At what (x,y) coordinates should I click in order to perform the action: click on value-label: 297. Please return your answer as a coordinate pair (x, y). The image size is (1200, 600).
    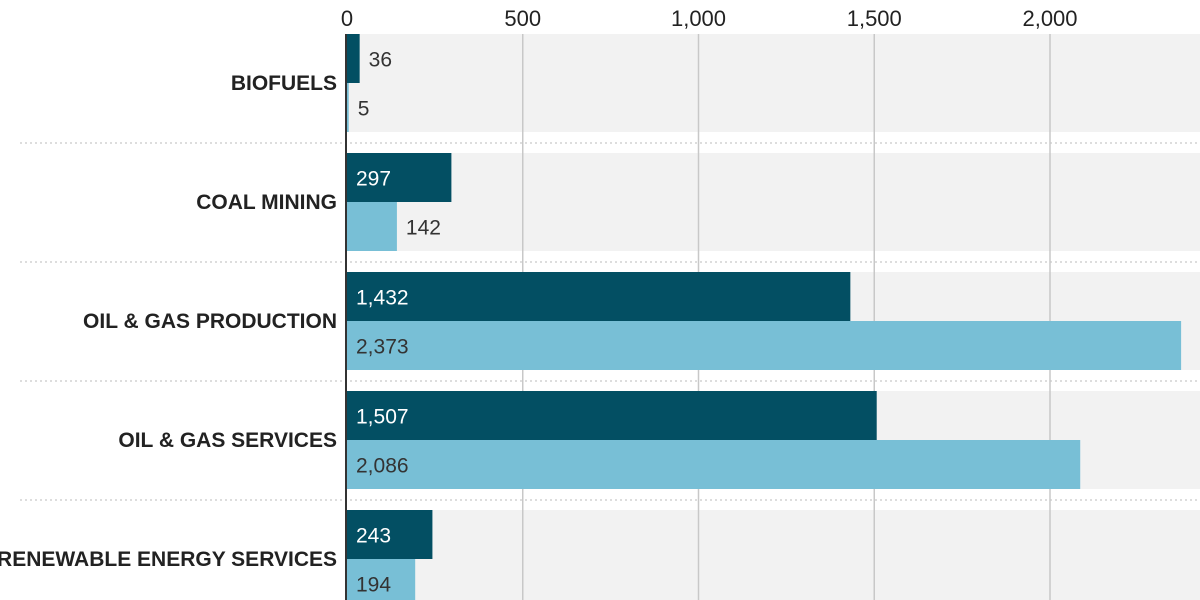
    Looking at the image, I should click on (373, 179).